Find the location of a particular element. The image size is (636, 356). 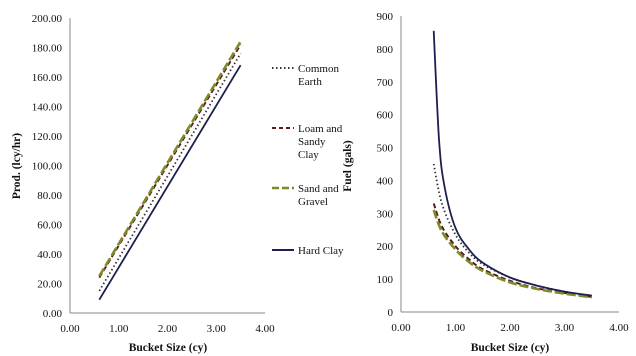

legend-label-loam-line1: Loam and is located at coordinates (320, 129).